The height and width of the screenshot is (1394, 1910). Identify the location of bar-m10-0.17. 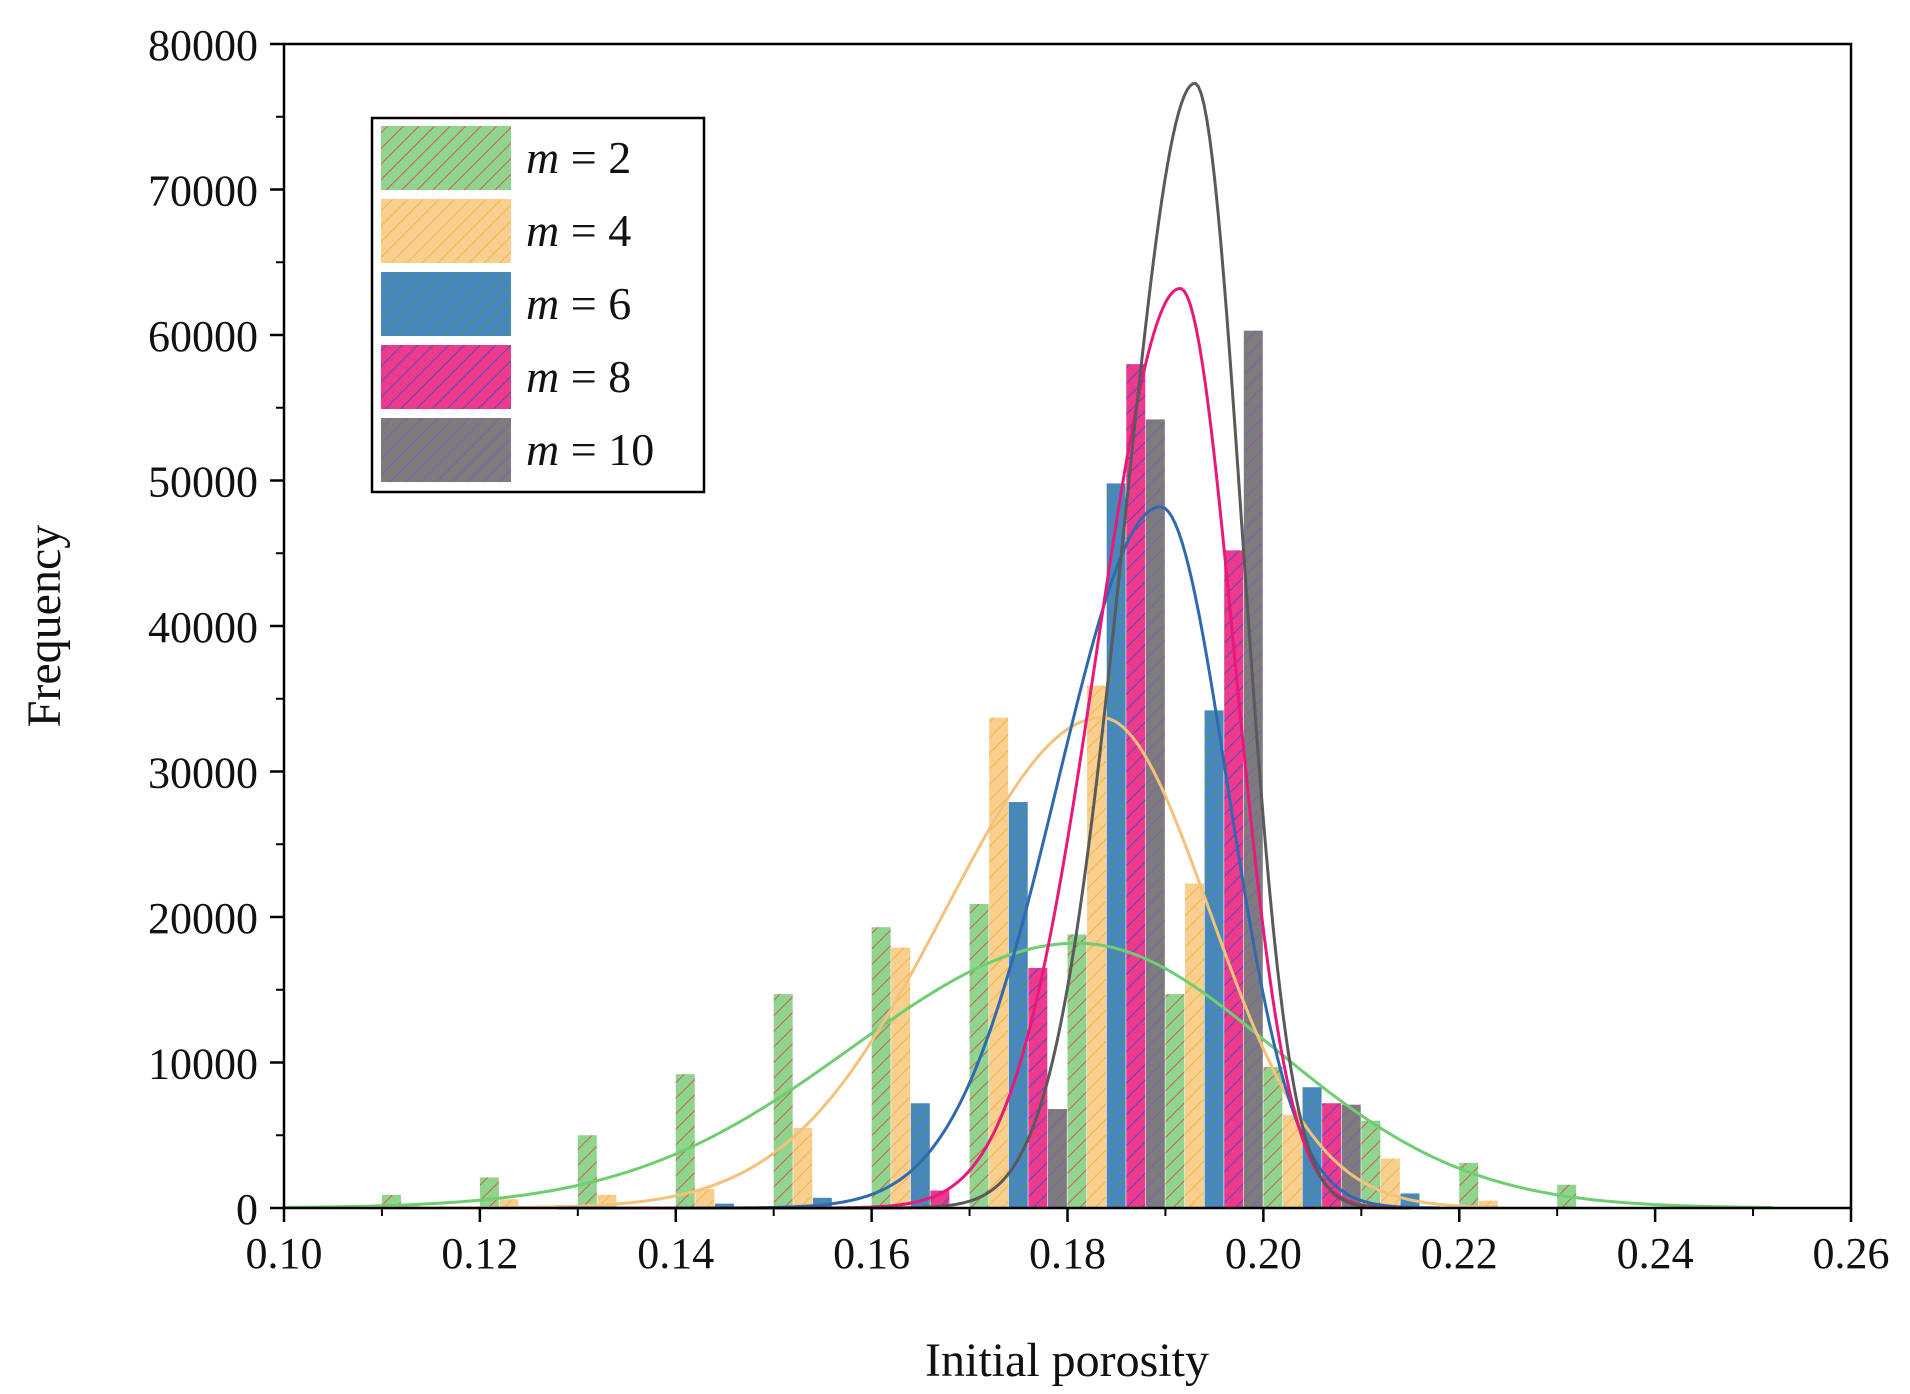
(1057, 1158).